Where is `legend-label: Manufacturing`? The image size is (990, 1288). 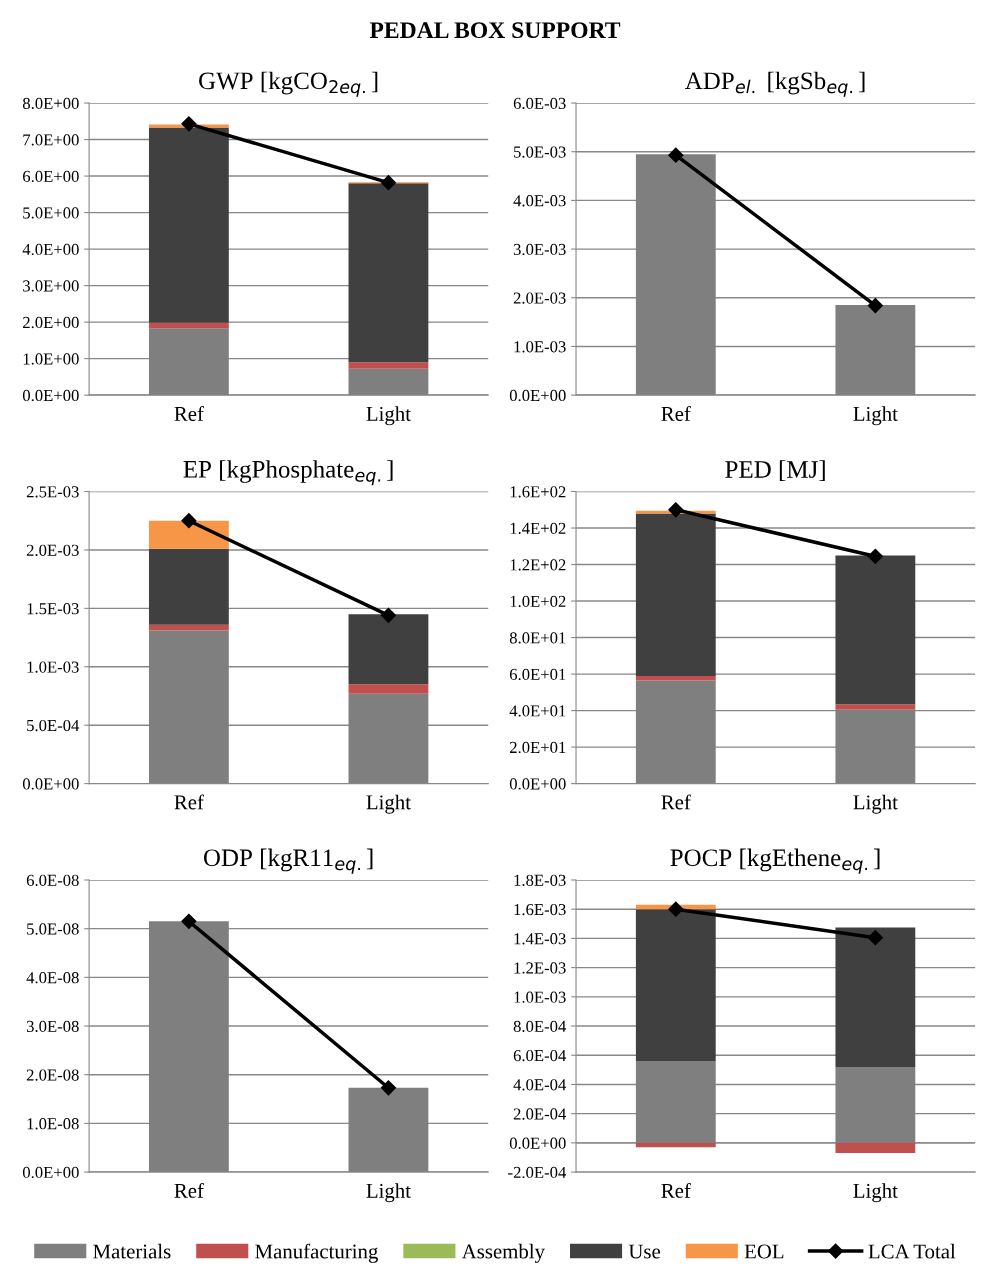
legend-label: Manufacturing is located at coordinates (316, 1253).